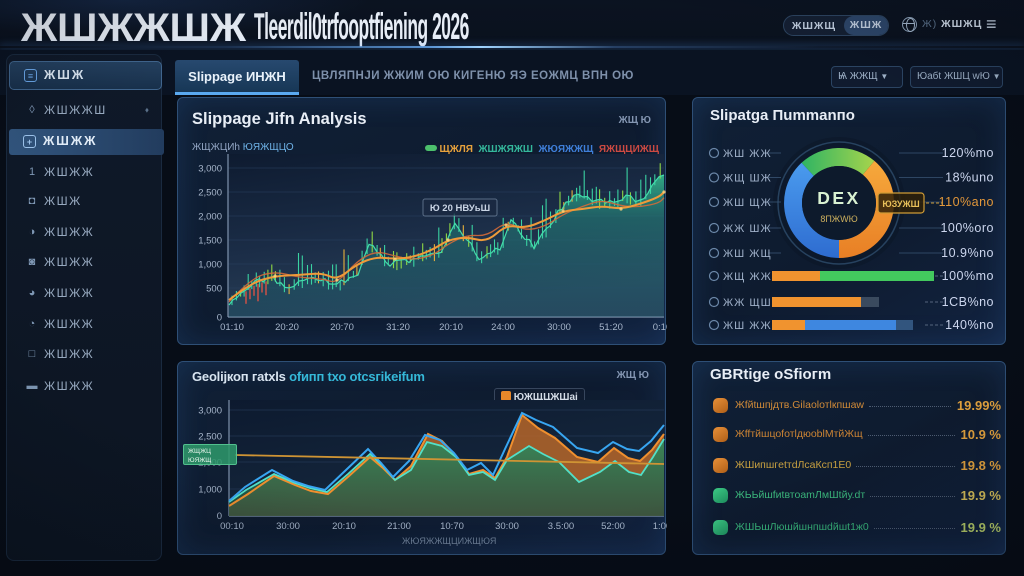 Image resolution: width=1024 pixels, height=576 pixels. Describe the element at coordinates (967, 228) in the screenshot. I see `svg-text: 100%oro` at that location.